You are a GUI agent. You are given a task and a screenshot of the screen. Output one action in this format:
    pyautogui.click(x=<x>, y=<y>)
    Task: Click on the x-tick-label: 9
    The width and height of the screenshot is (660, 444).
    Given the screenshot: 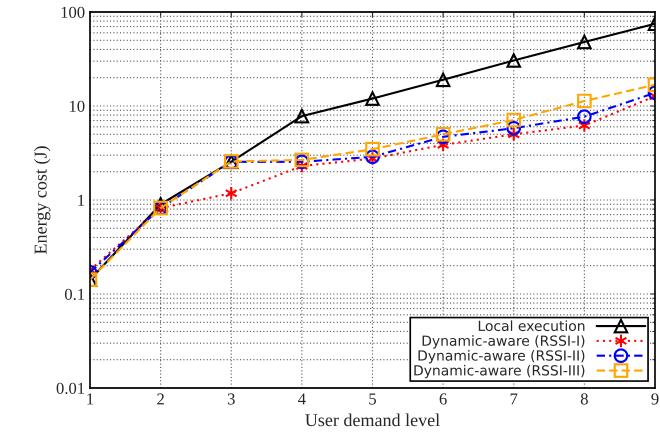 What is the action you would take?
    pyautogui.click(x=654, y=399)
    